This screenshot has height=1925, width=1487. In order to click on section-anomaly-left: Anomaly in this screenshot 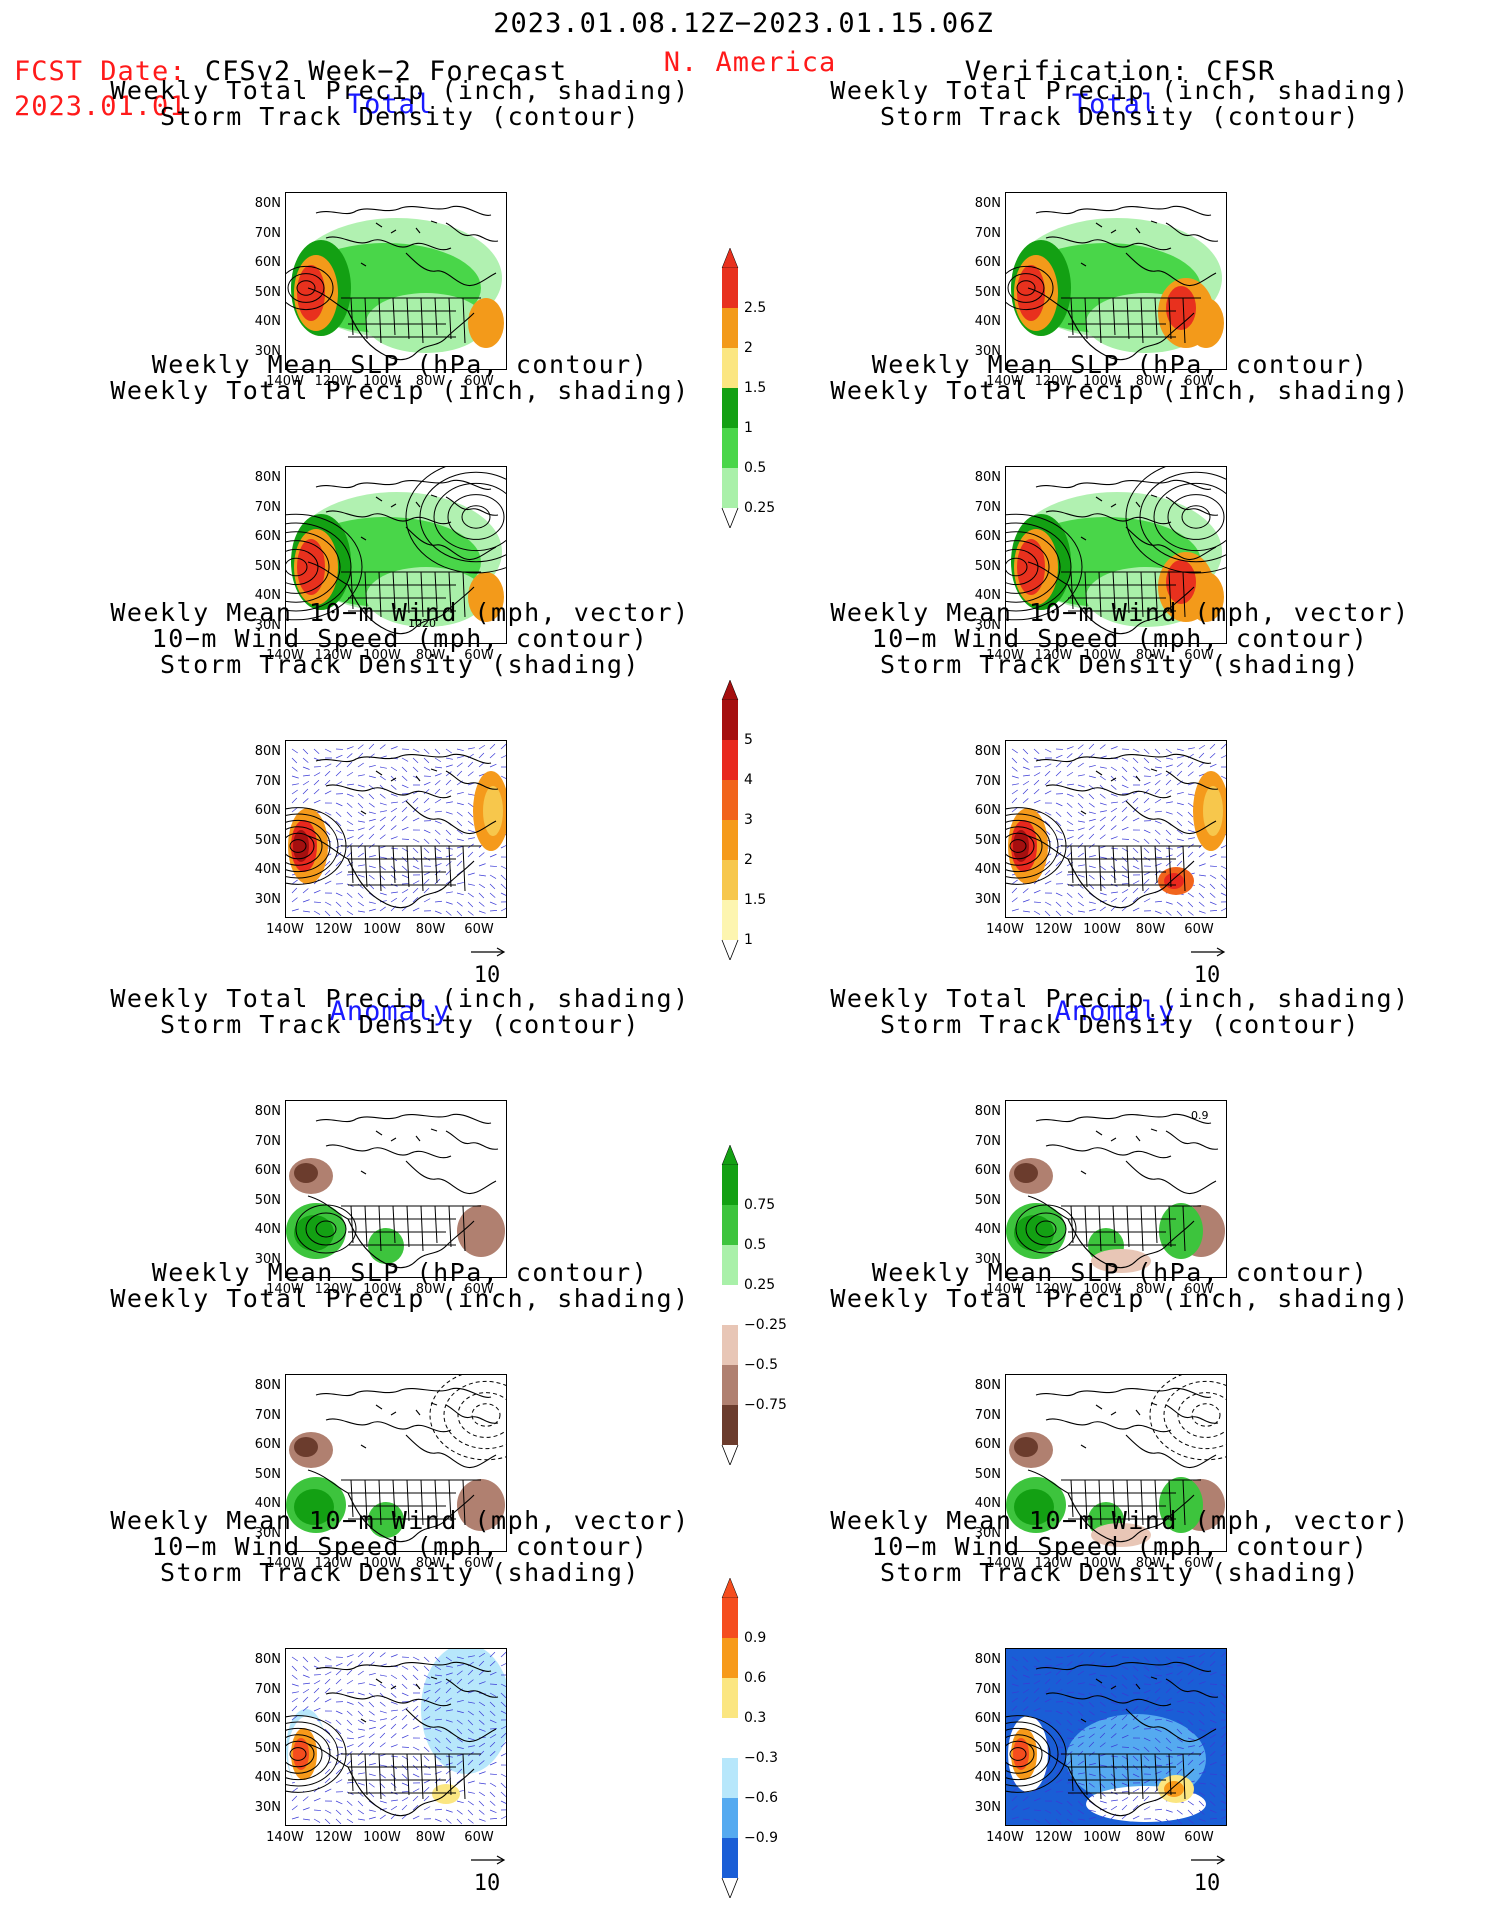, I will do `click(390, 1011)`.